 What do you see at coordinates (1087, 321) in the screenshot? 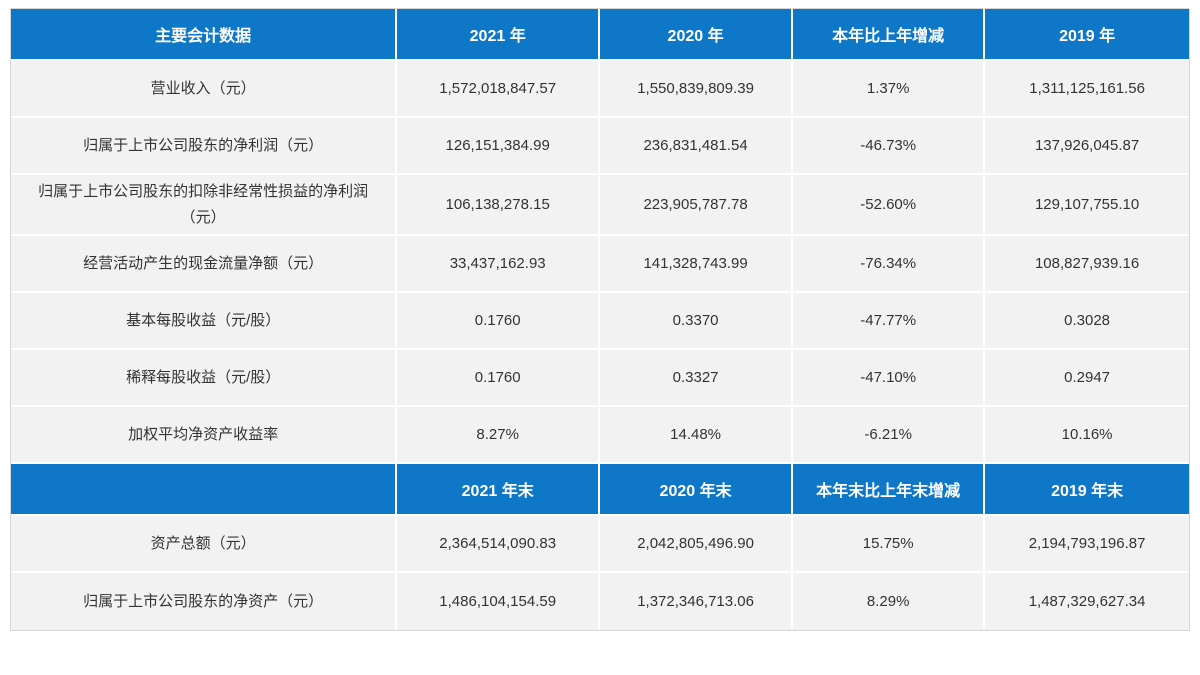
I see `cell-2019: 0.3028` at bounding box center [1087, 321].